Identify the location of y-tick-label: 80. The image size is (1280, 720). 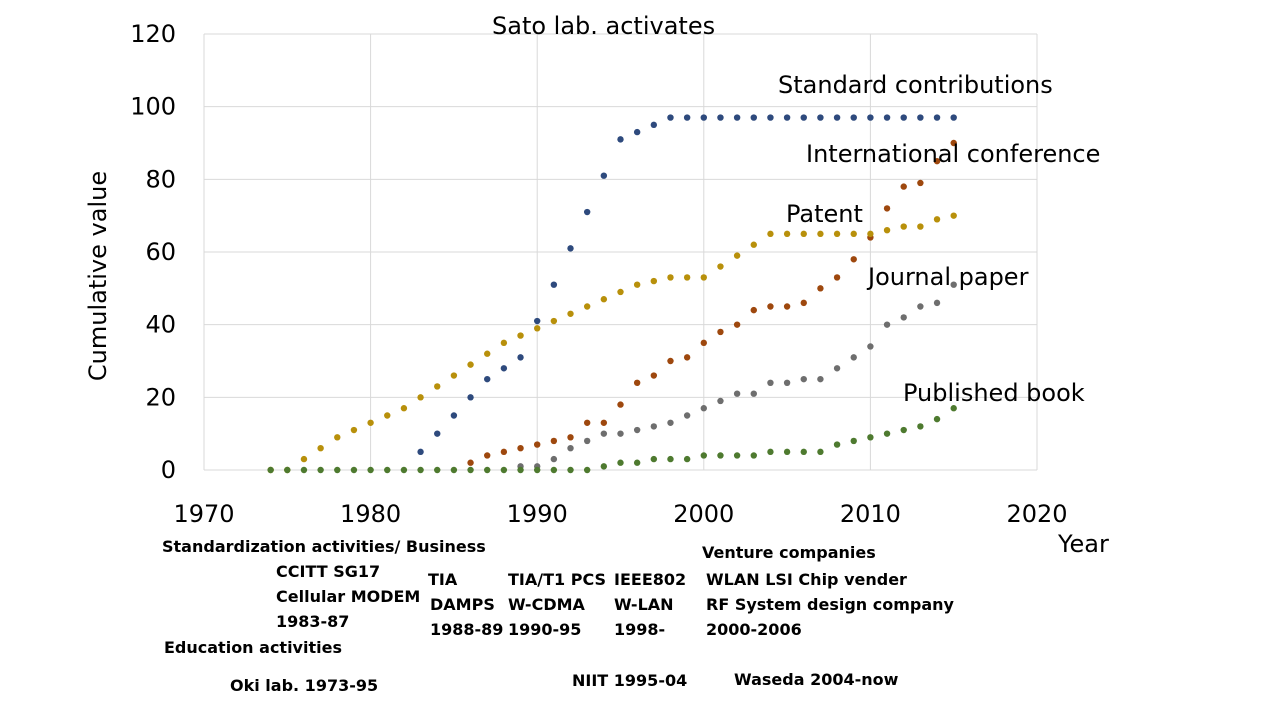
(160, 179).